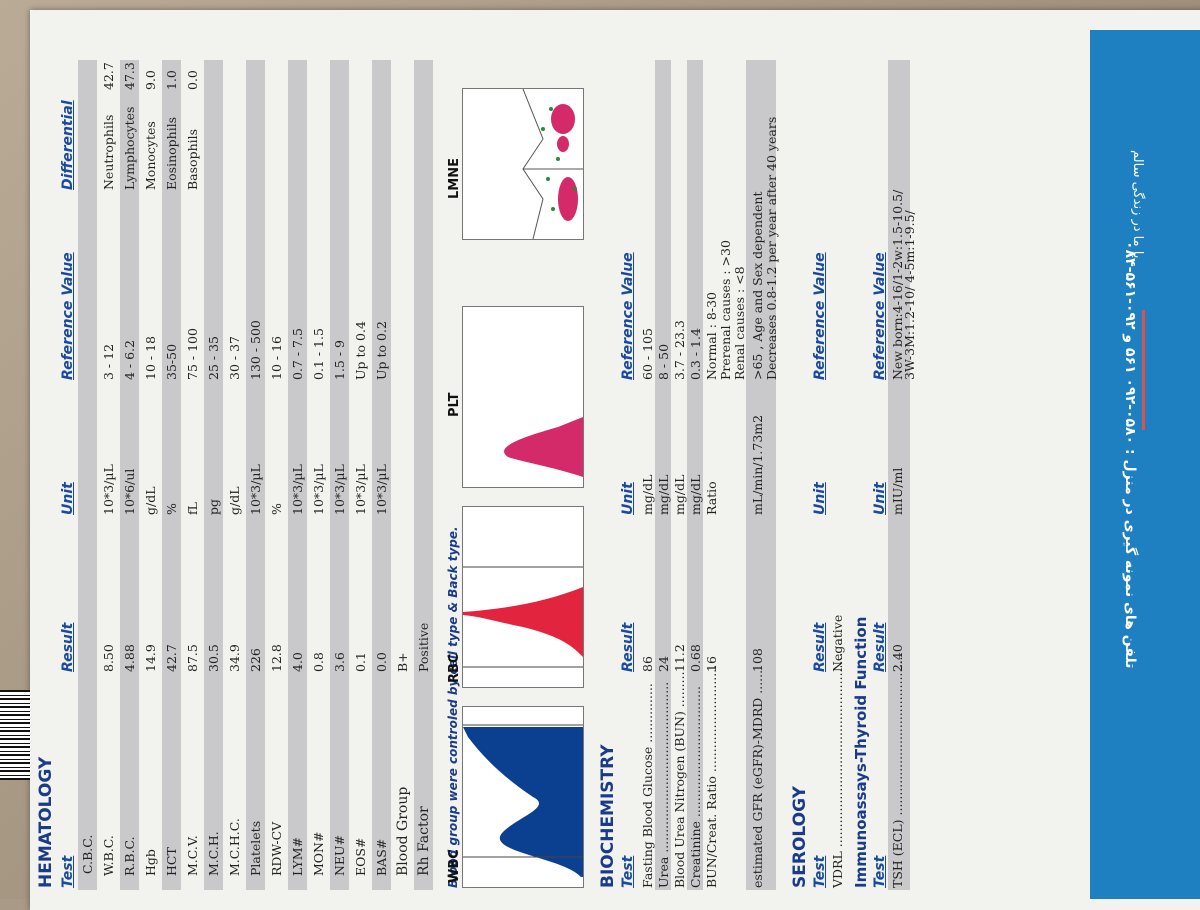 The image size is (1200, 910). I want to click on sero-header-unit: Unit, so click(820, 498).